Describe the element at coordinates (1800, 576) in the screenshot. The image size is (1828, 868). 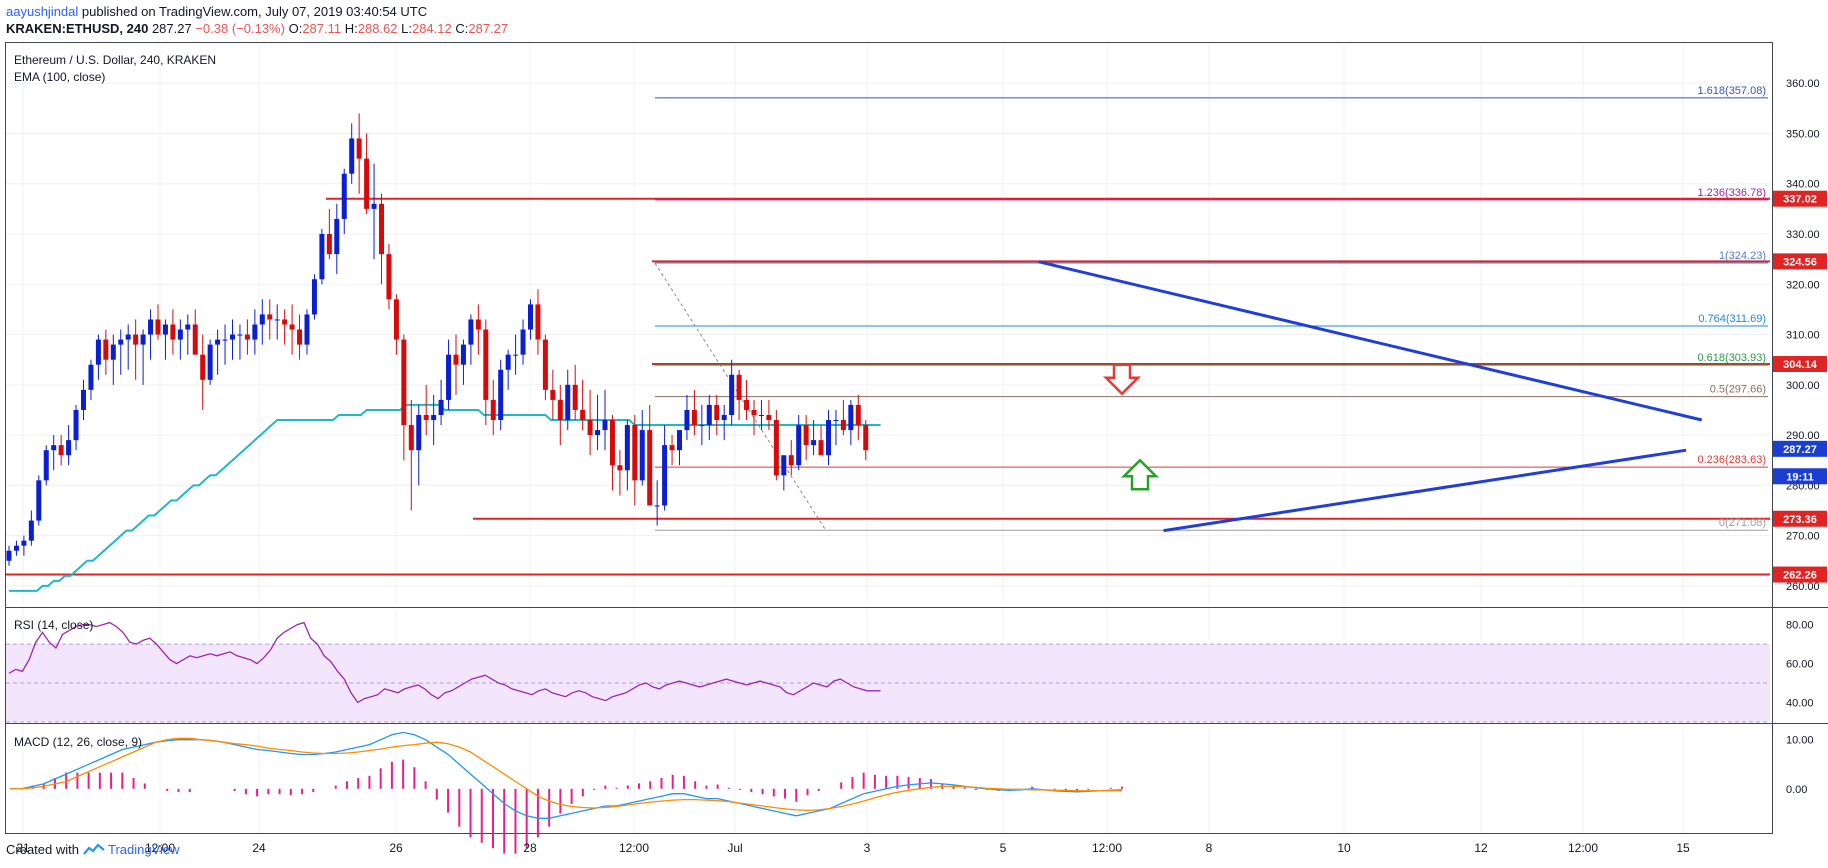
I see `level-price-text: 262.26` at that location.